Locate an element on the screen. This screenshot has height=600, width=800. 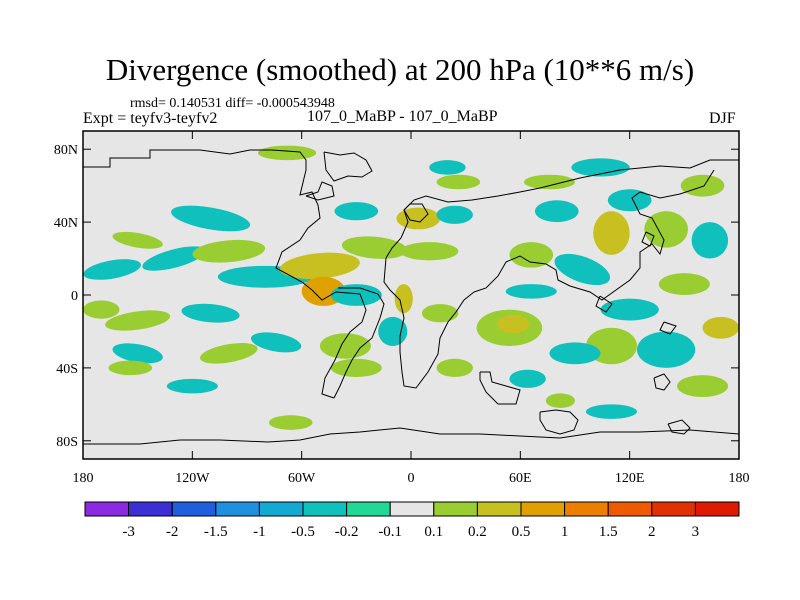
case-label: 107_0_MaBP - 107_0_MaBP is located at coordinates (402, 116).